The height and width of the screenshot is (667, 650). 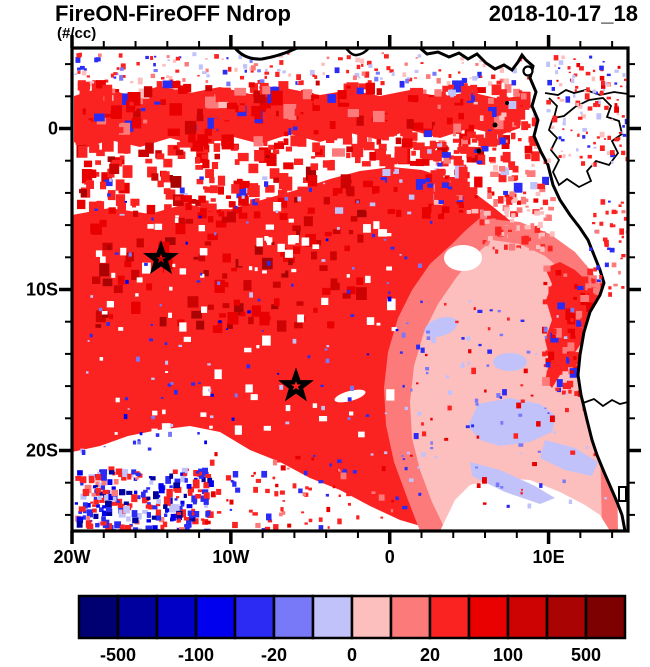 What do you see at coordinates (563, 13) in the screenshot?
I see `plot-timestamp: 2018-10-17_18` at bounding box center [563, 13].